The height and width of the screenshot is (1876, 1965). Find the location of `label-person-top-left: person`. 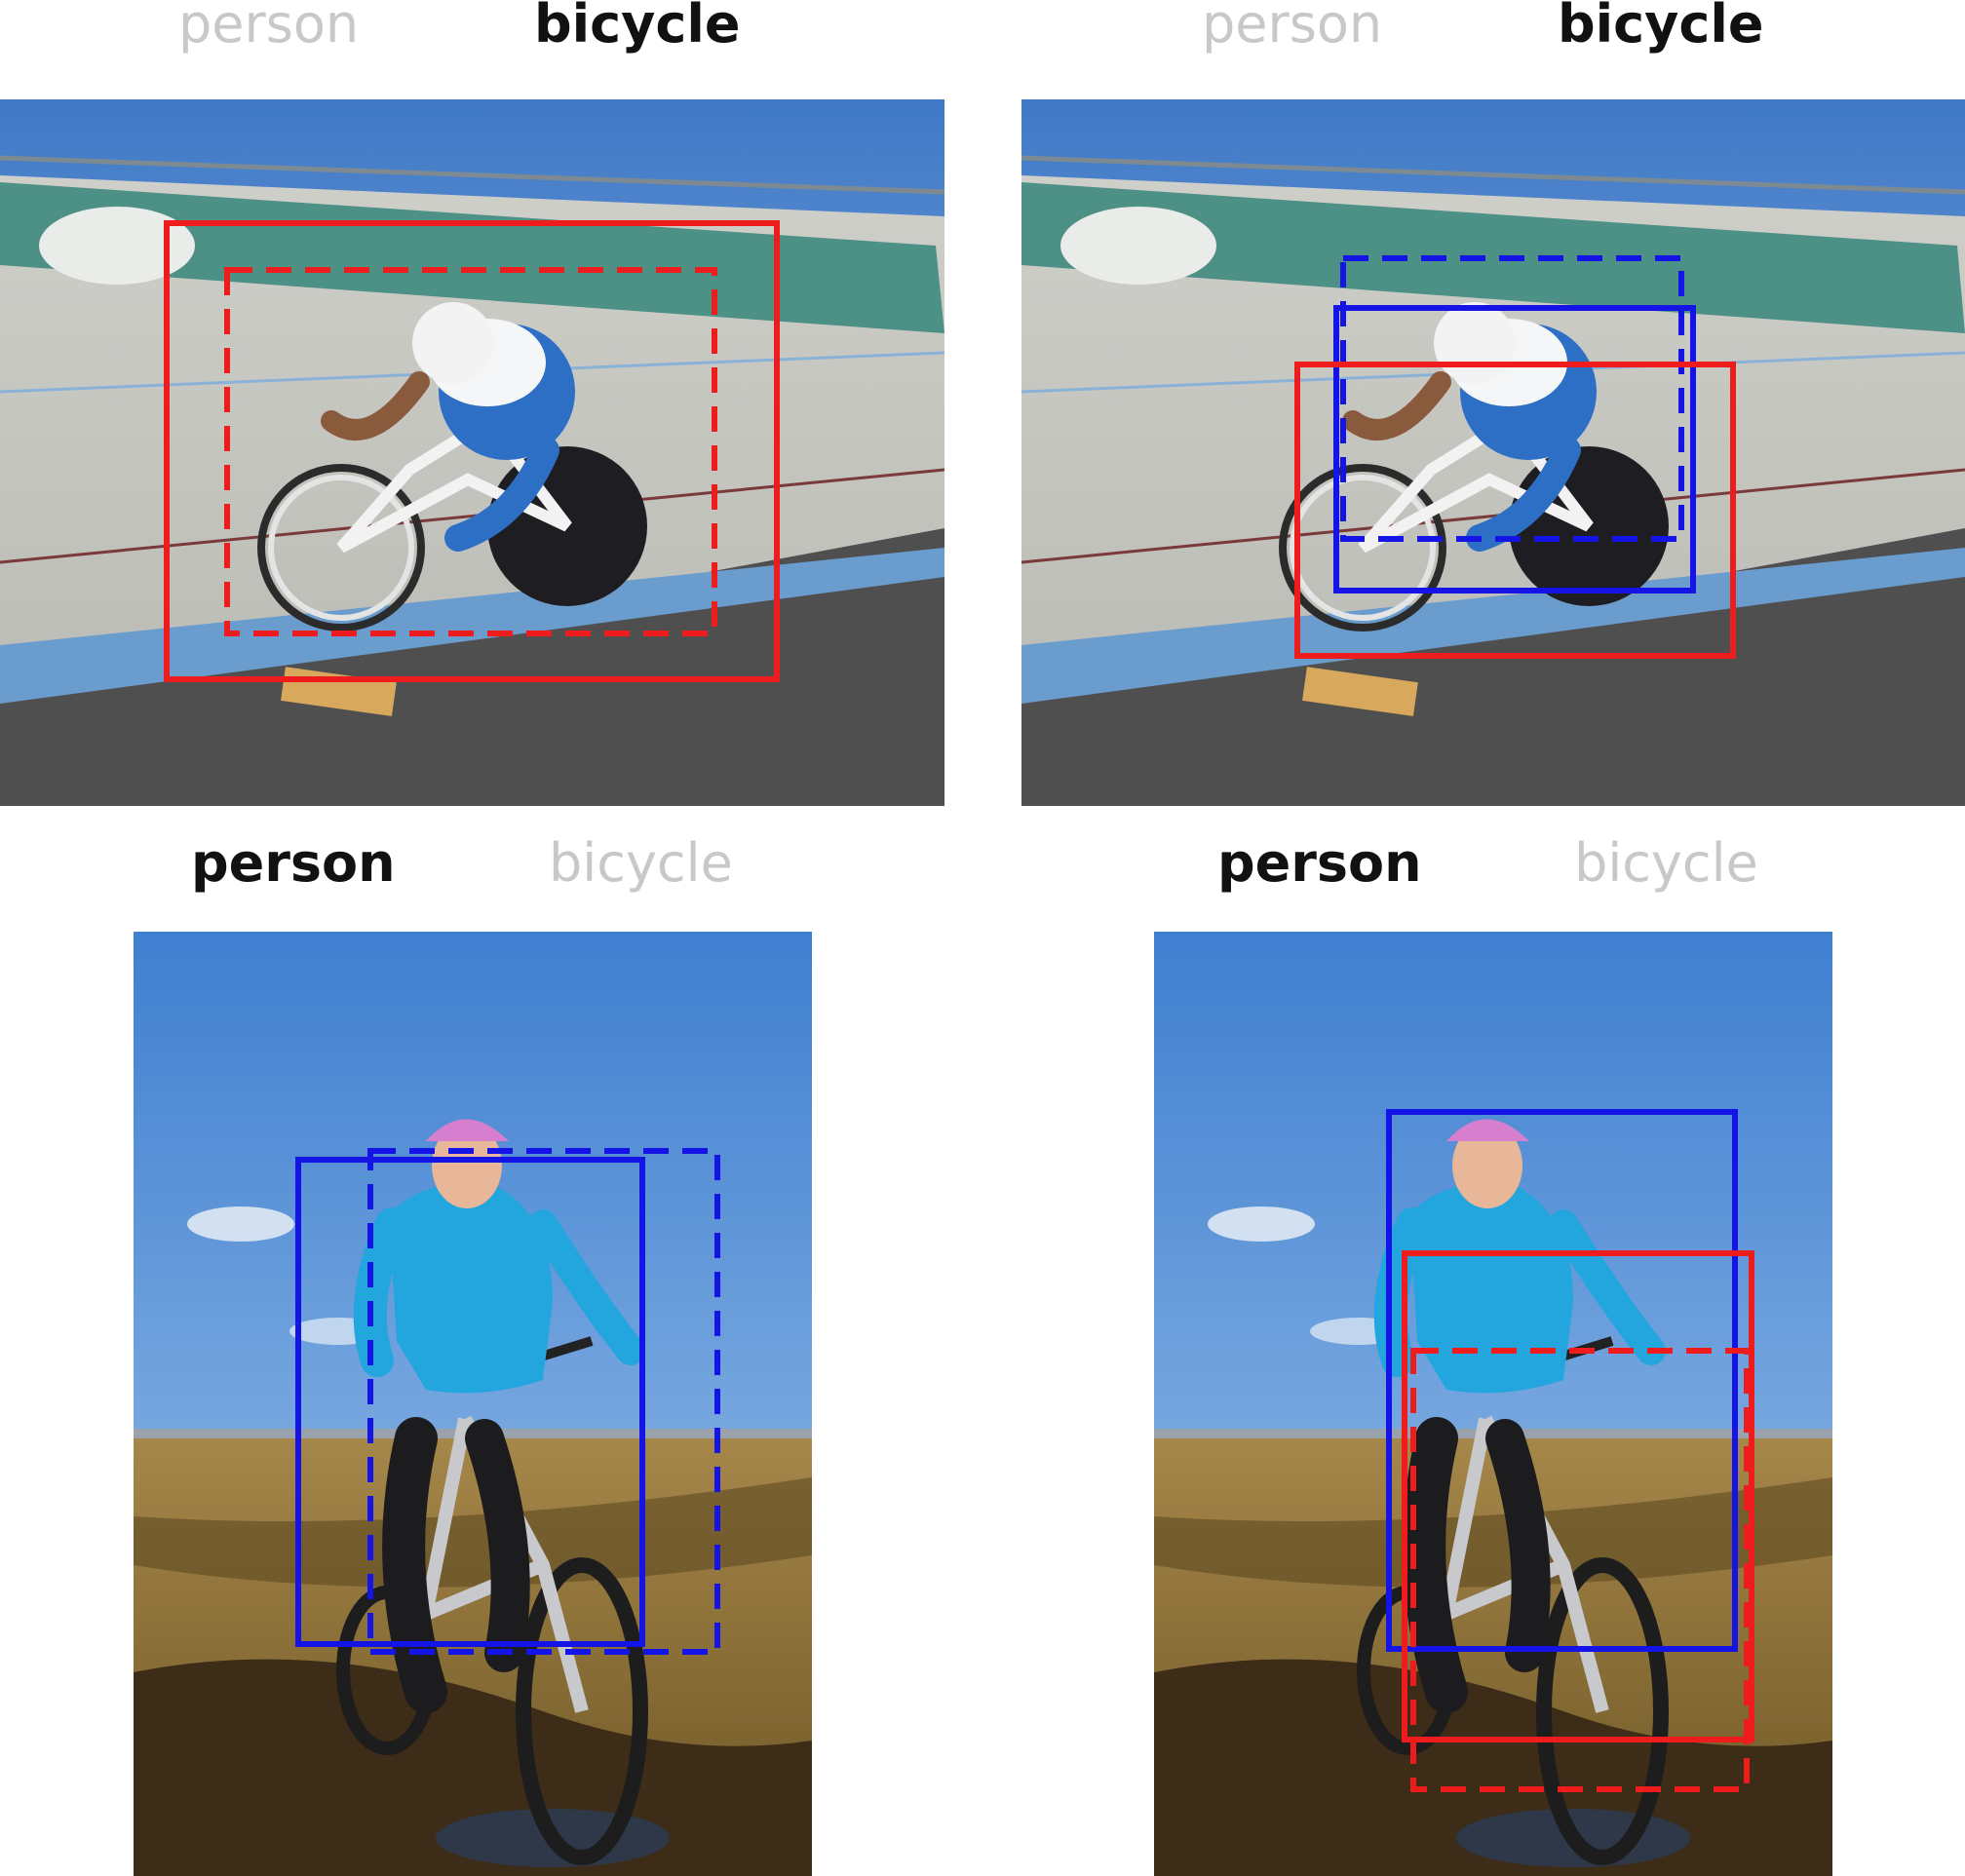

label-person-top-left: person is located at coordinates (269, 27).